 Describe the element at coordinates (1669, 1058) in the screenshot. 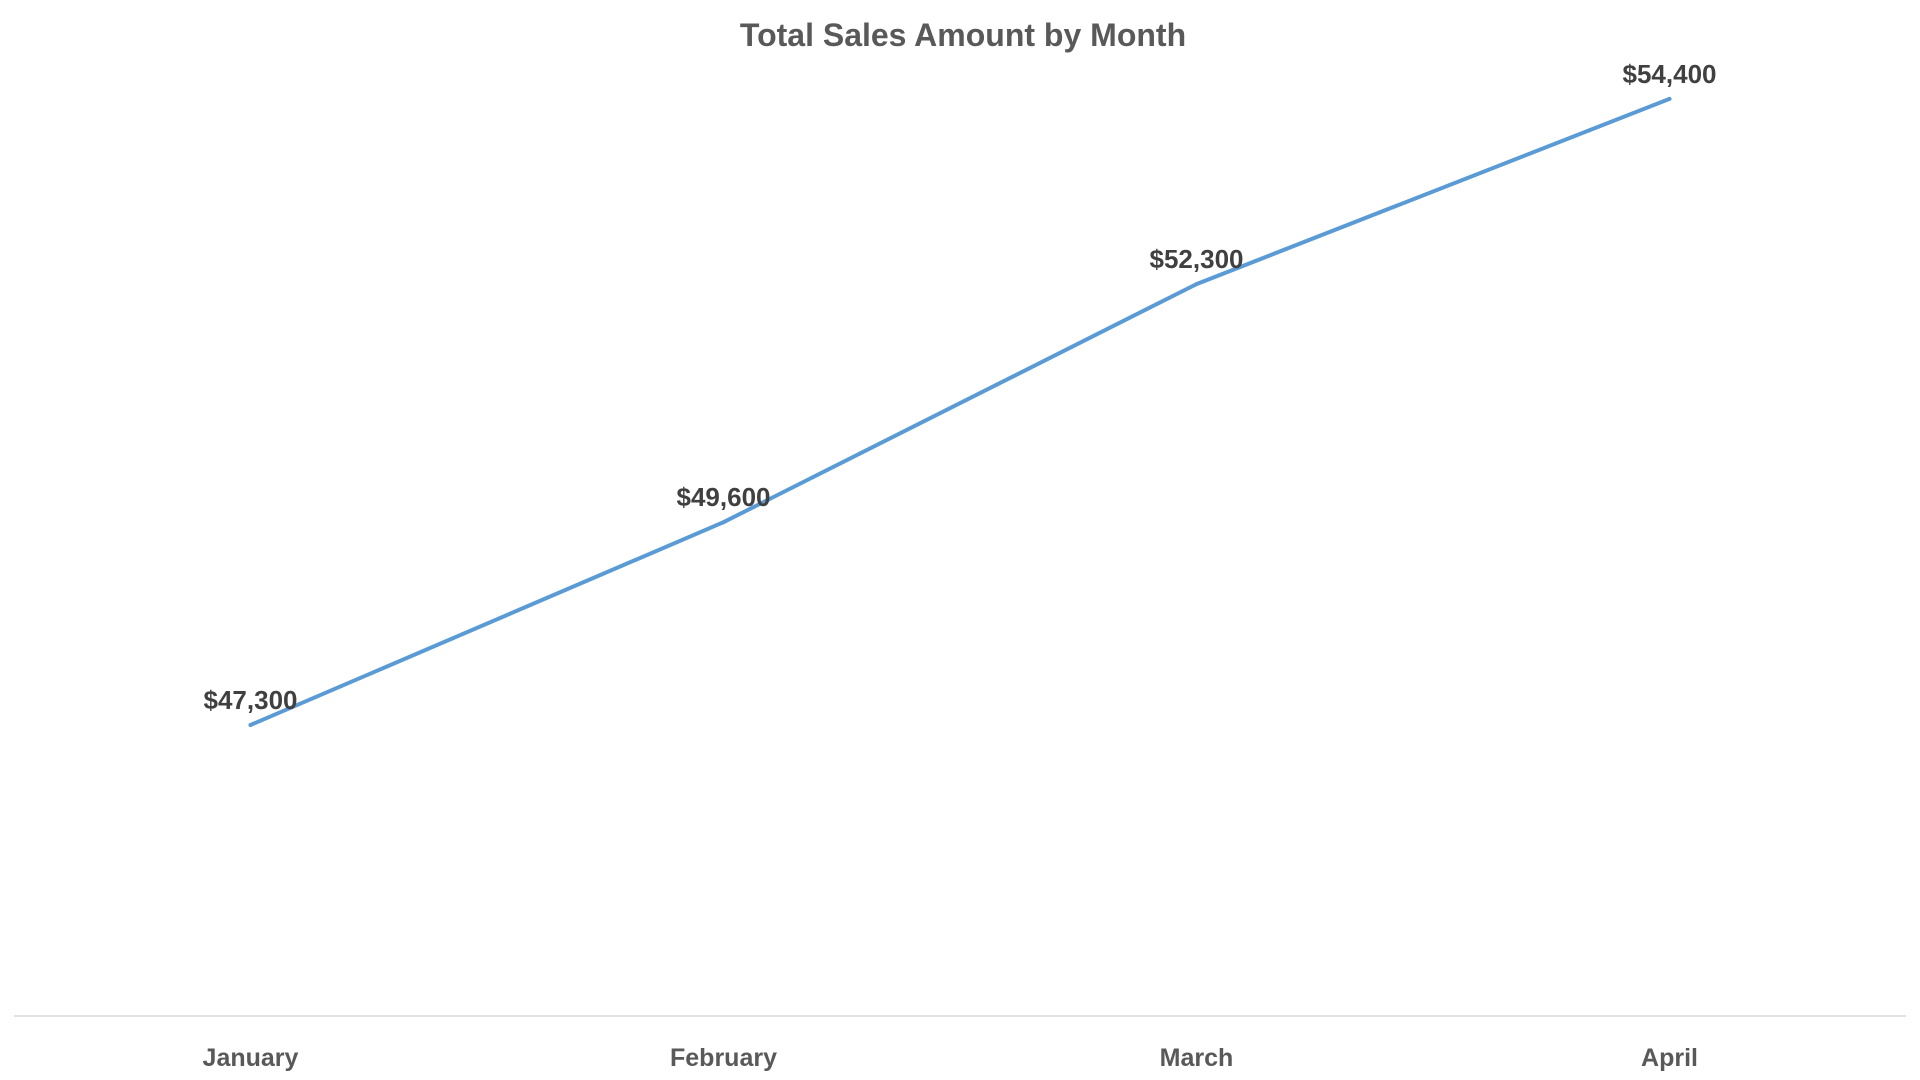

I see `x-tick-label: April` at that location.